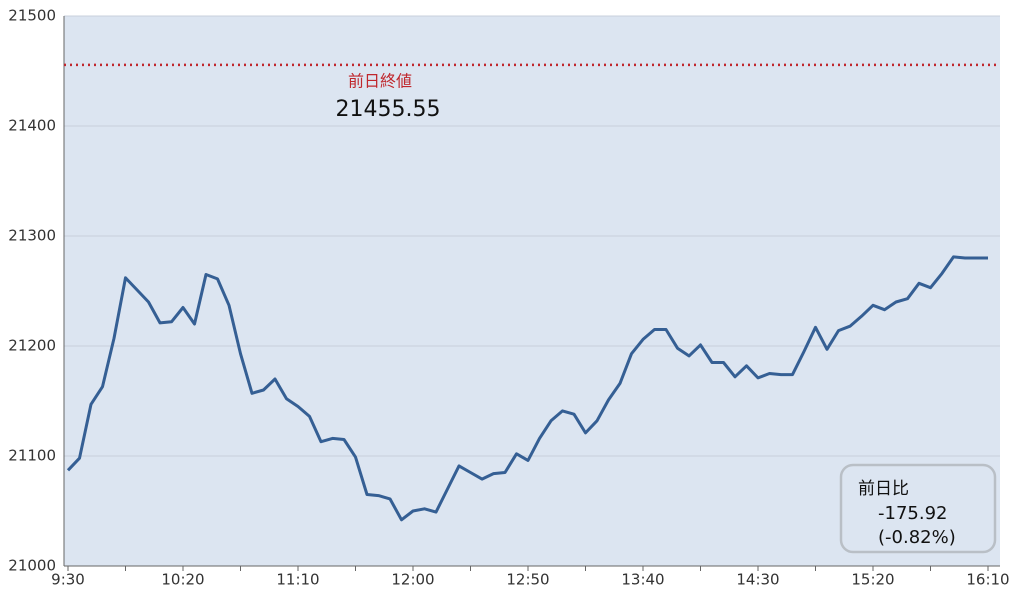 This screenshot has height=599, width=1028. I want to click on change-percent: (-0.82%), so click(917, 537).